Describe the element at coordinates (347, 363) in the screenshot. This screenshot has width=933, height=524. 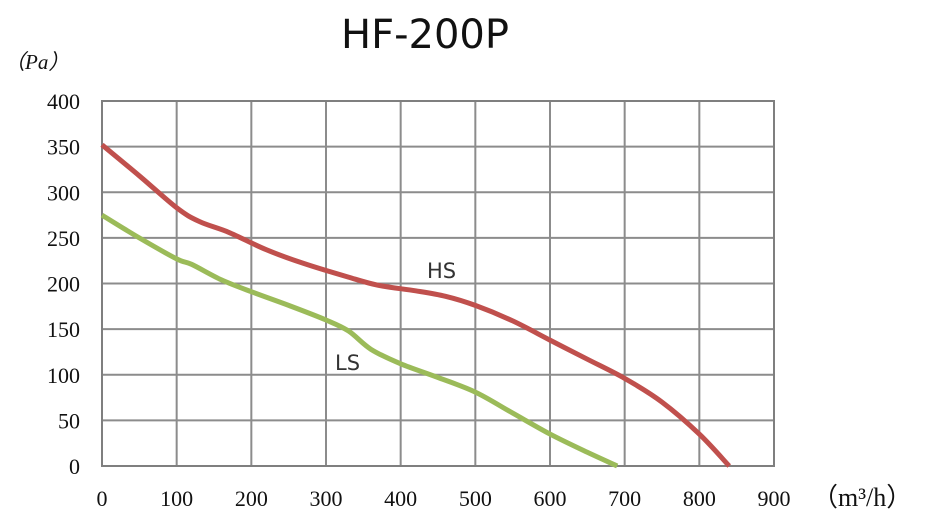
I see `series-label-ls: LS` at that location.